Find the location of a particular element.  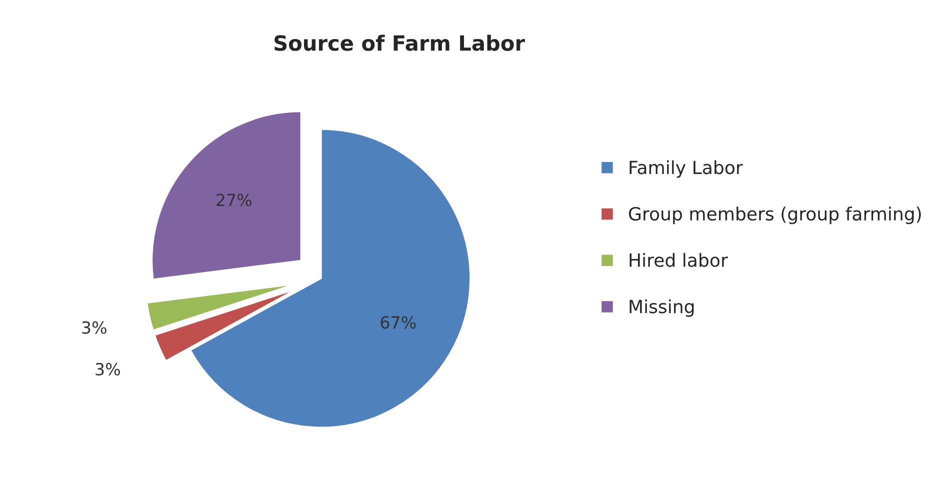

legend-label: Family Labor is located at coordinates (686, 169).